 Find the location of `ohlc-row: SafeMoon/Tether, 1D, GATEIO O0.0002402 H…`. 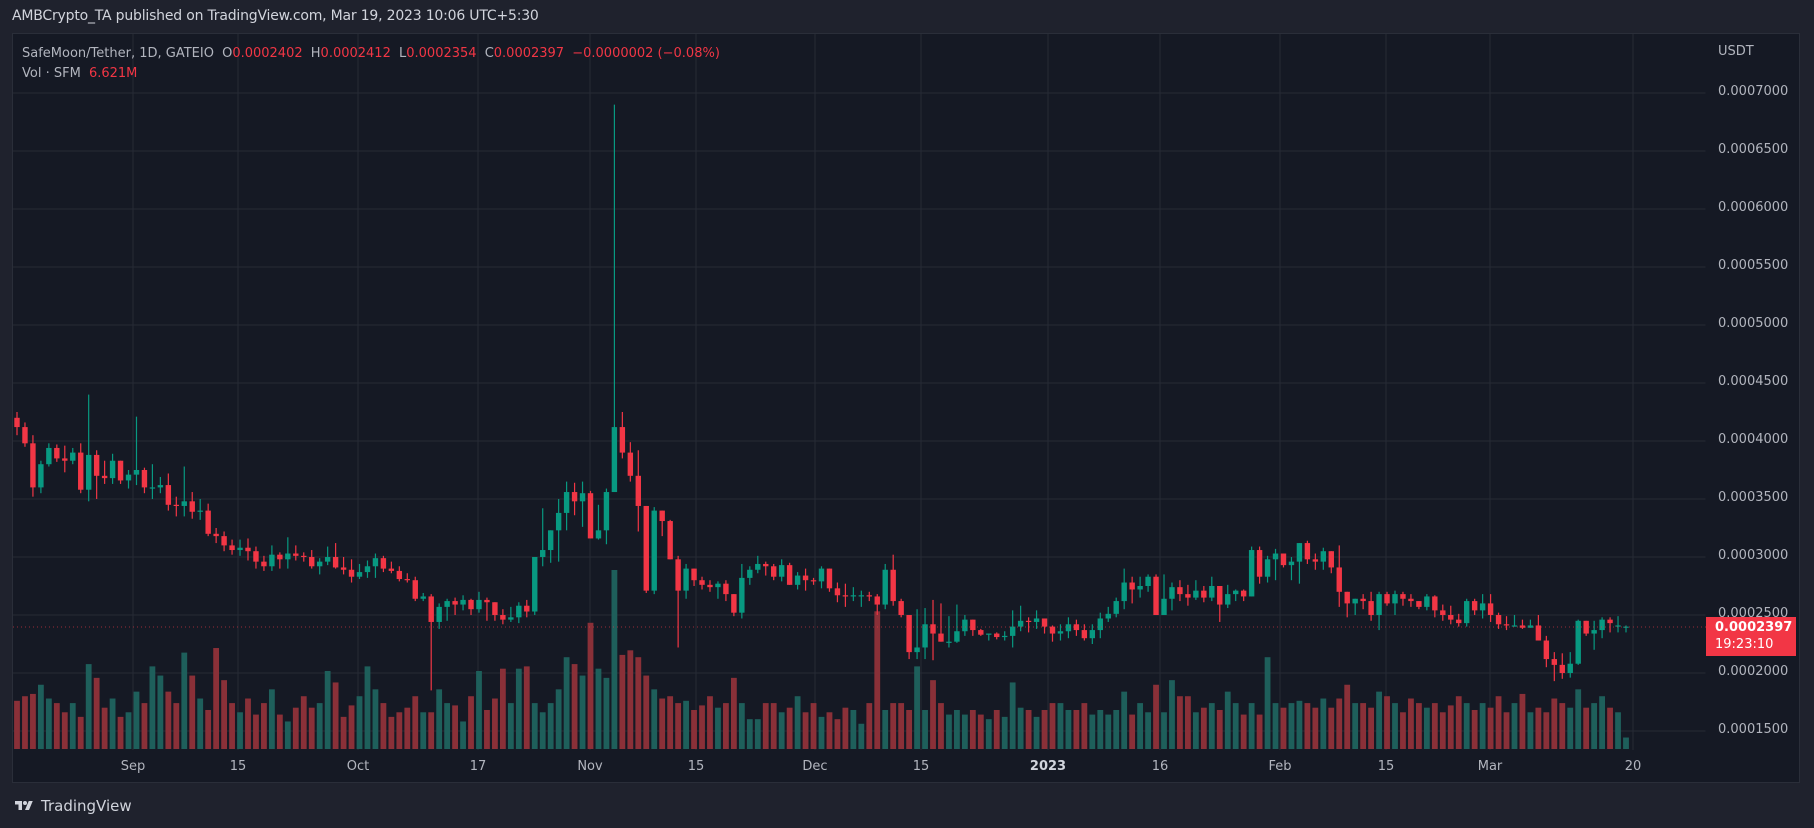

ohlc-row: SafeMoon/Tether, 1D, GATEIO O0.0002402 H… is located at coordinates (373, 54).